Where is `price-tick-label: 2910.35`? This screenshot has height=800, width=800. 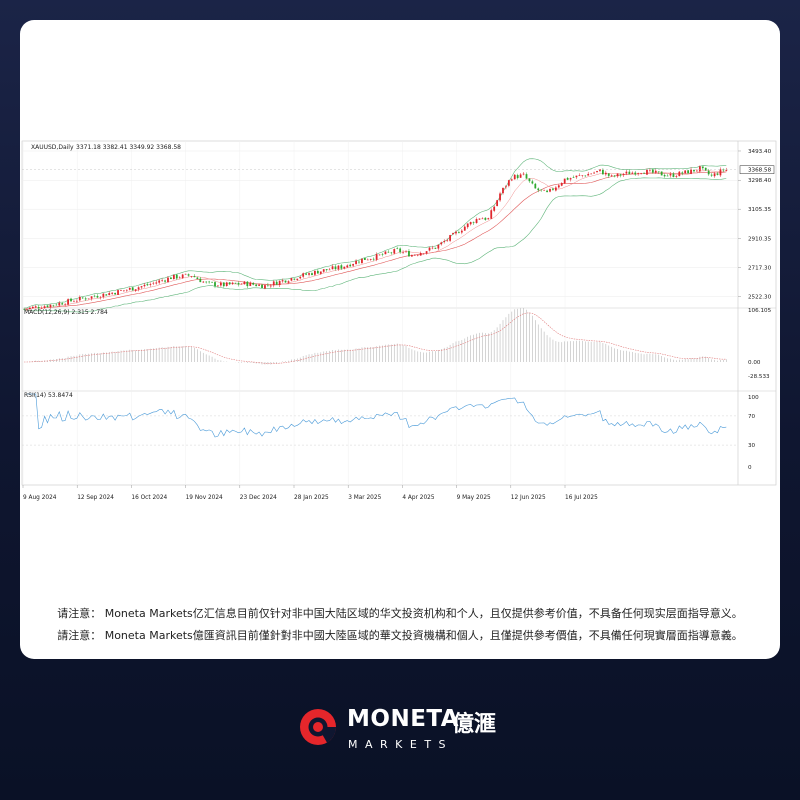
price-tick-label: 2910.35 is located at coordinates (760, 239).